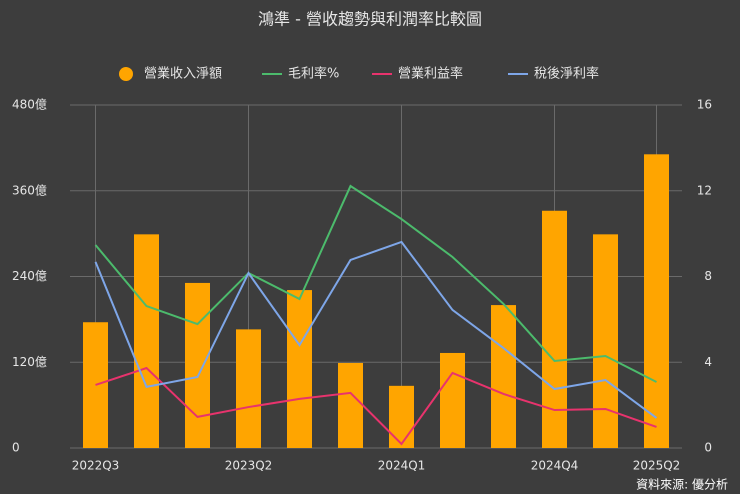 The height and width of the screenshot is (494, 740). Describe the element at coordinates (682, 485) in the screenshot. I see `source: 資料來源: 優分析` at that location.